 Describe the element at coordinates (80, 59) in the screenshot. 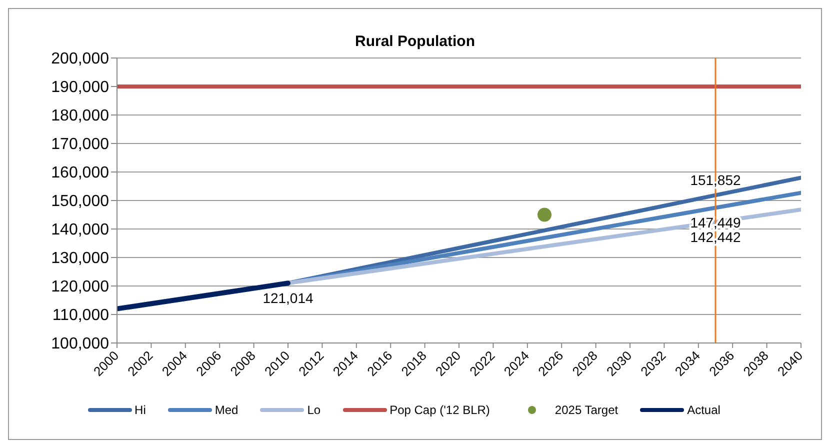

I see `y-tick-label: 200,000` at that location.